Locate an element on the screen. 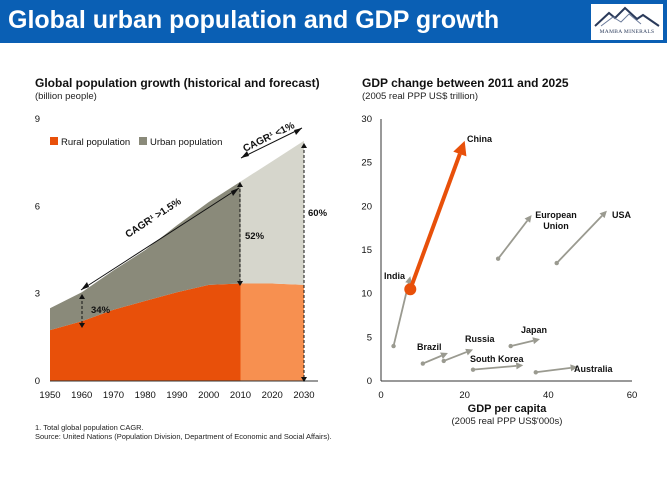 This screenshot has height=500, width=667. share-1960-arrowhead-bottom is located at coordinates (82, 325).